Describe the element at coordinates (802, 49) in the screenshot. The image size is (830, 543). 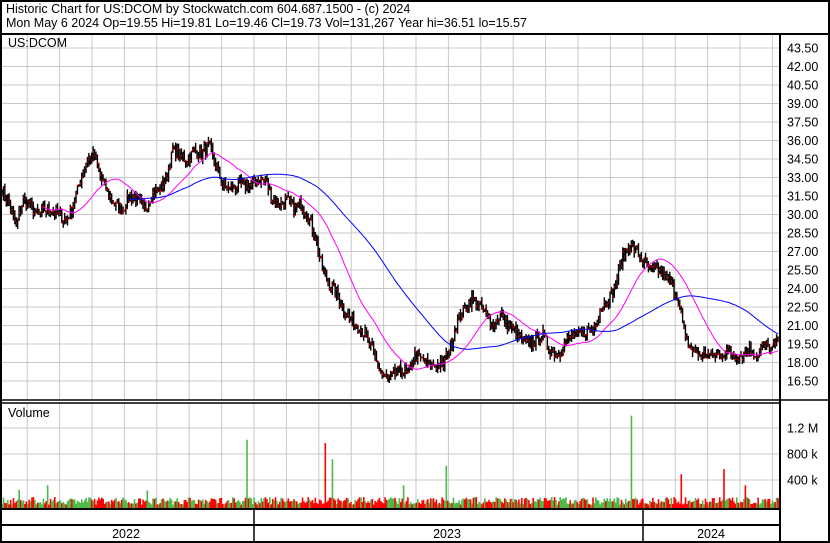
I see `price-tick-label: 43.50` at that location.